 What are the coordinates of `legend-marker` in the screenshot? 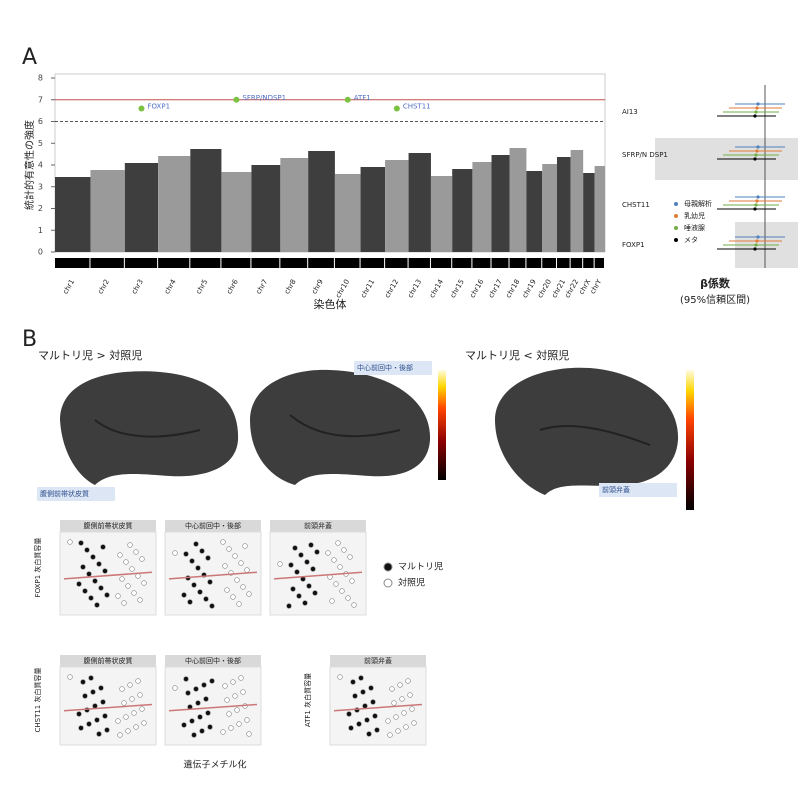 It's located at (676, 228).